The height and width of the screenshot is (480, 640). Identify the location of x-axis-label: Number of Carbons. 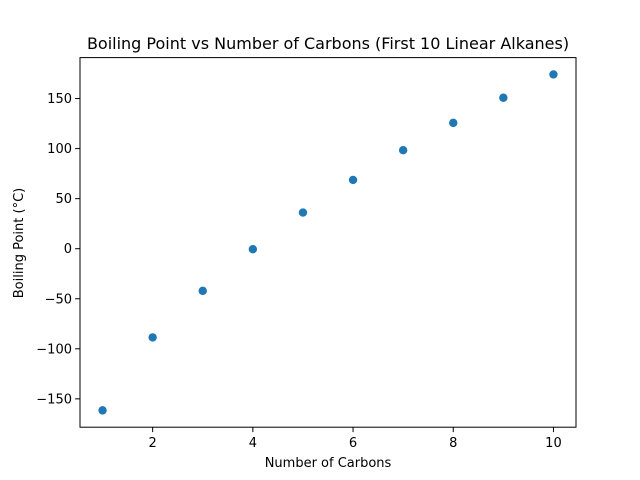
(328, 463).